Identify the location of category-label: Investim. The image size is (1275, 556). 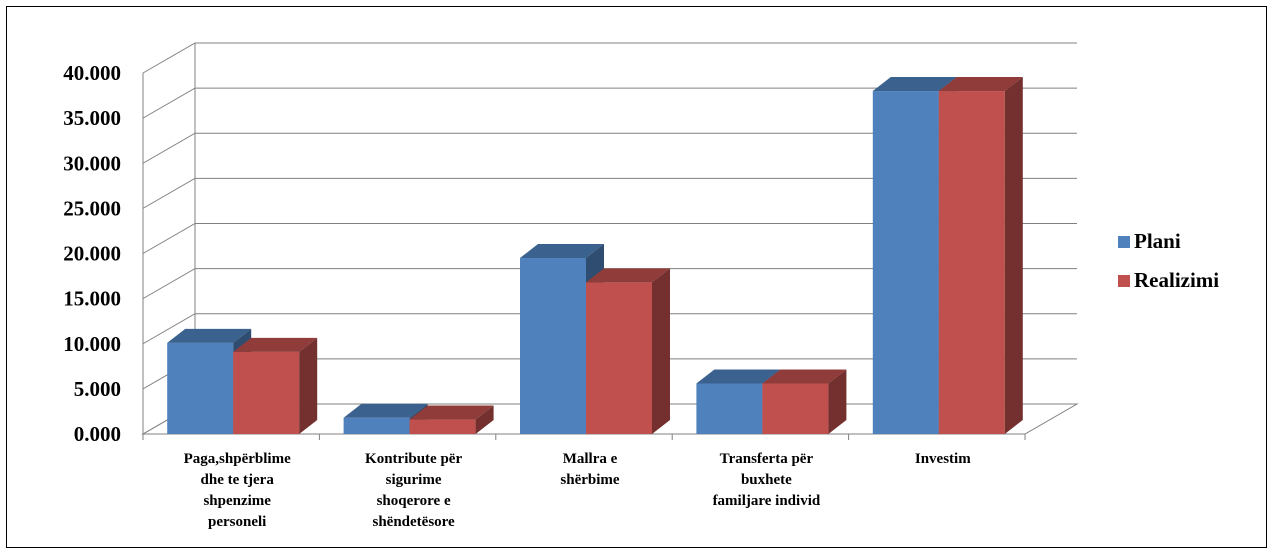
(943, 459).